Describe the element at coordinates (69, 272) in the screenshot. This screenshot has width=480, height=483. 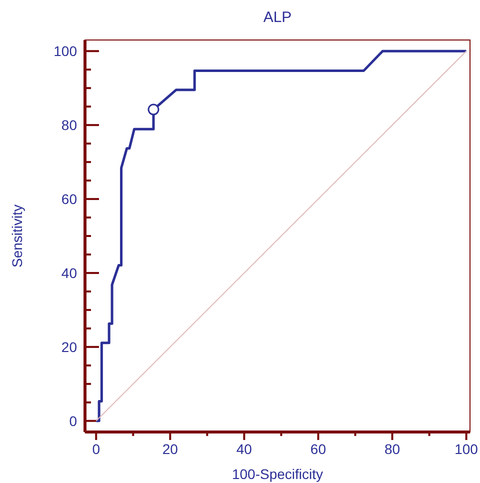
I see `y-tick-label: 40` at that location.